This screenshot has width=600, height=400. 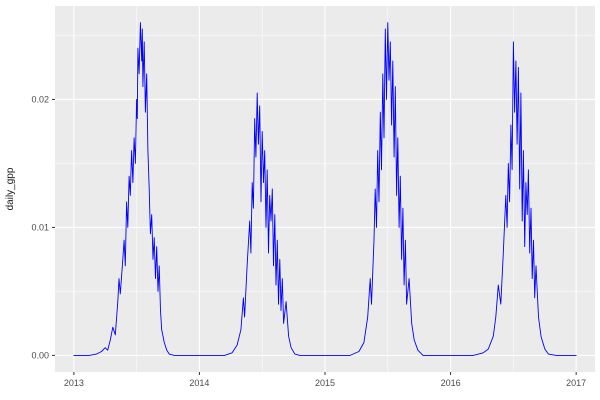 I want to click on y-tick-label: 0.00, so click(x=40, y=355).